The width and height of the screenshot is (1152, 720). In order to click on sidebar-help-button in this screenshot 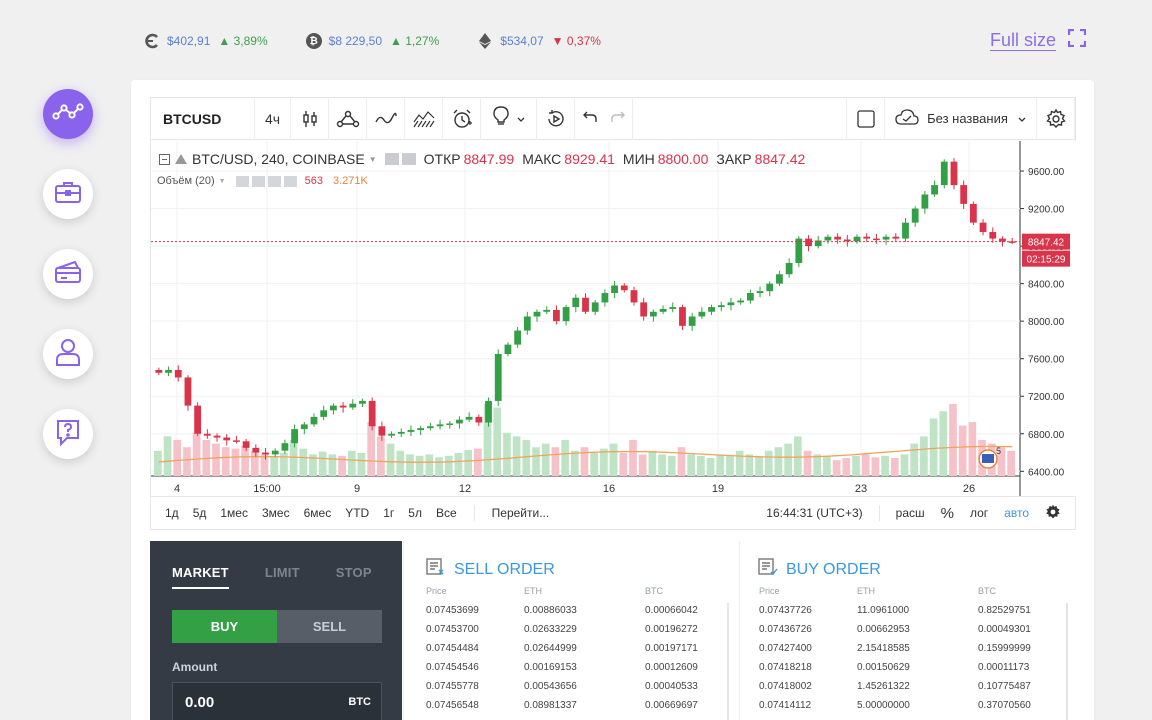, I will do `click(68, 434)`.